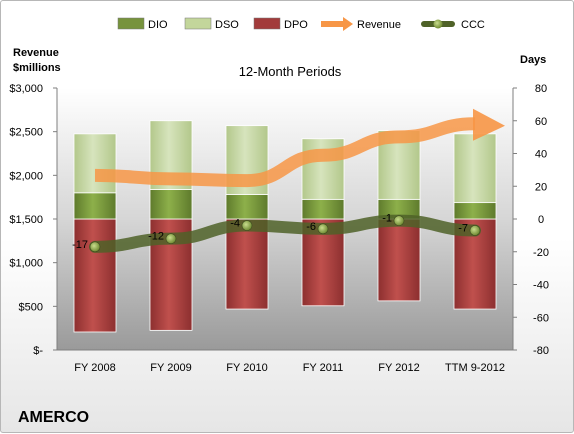  What do you see at coordinates (387, 219) in the screenshot?
I see `ccc-data-label: -1` at bounding box center [387, 219].